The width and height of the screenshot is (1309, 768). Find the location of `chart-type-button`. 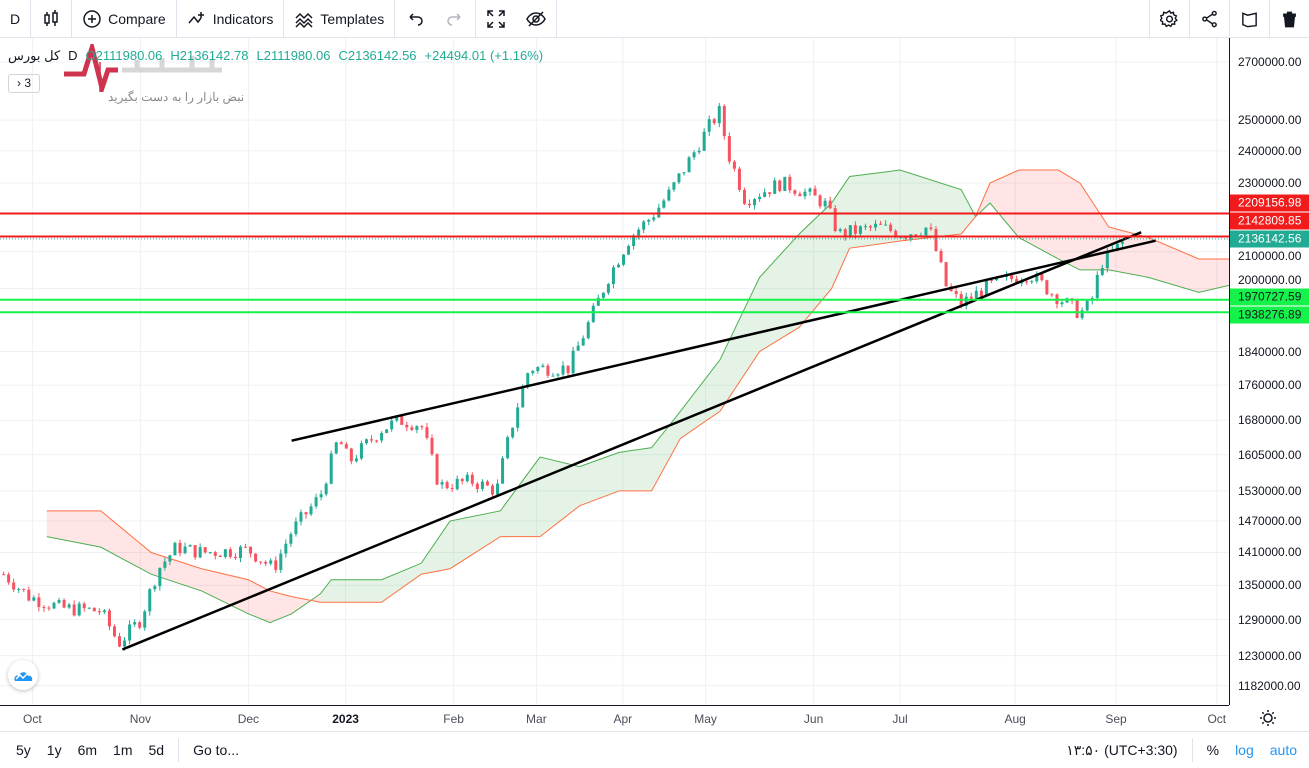

chart-type-button is located at coordinates (52, 19).